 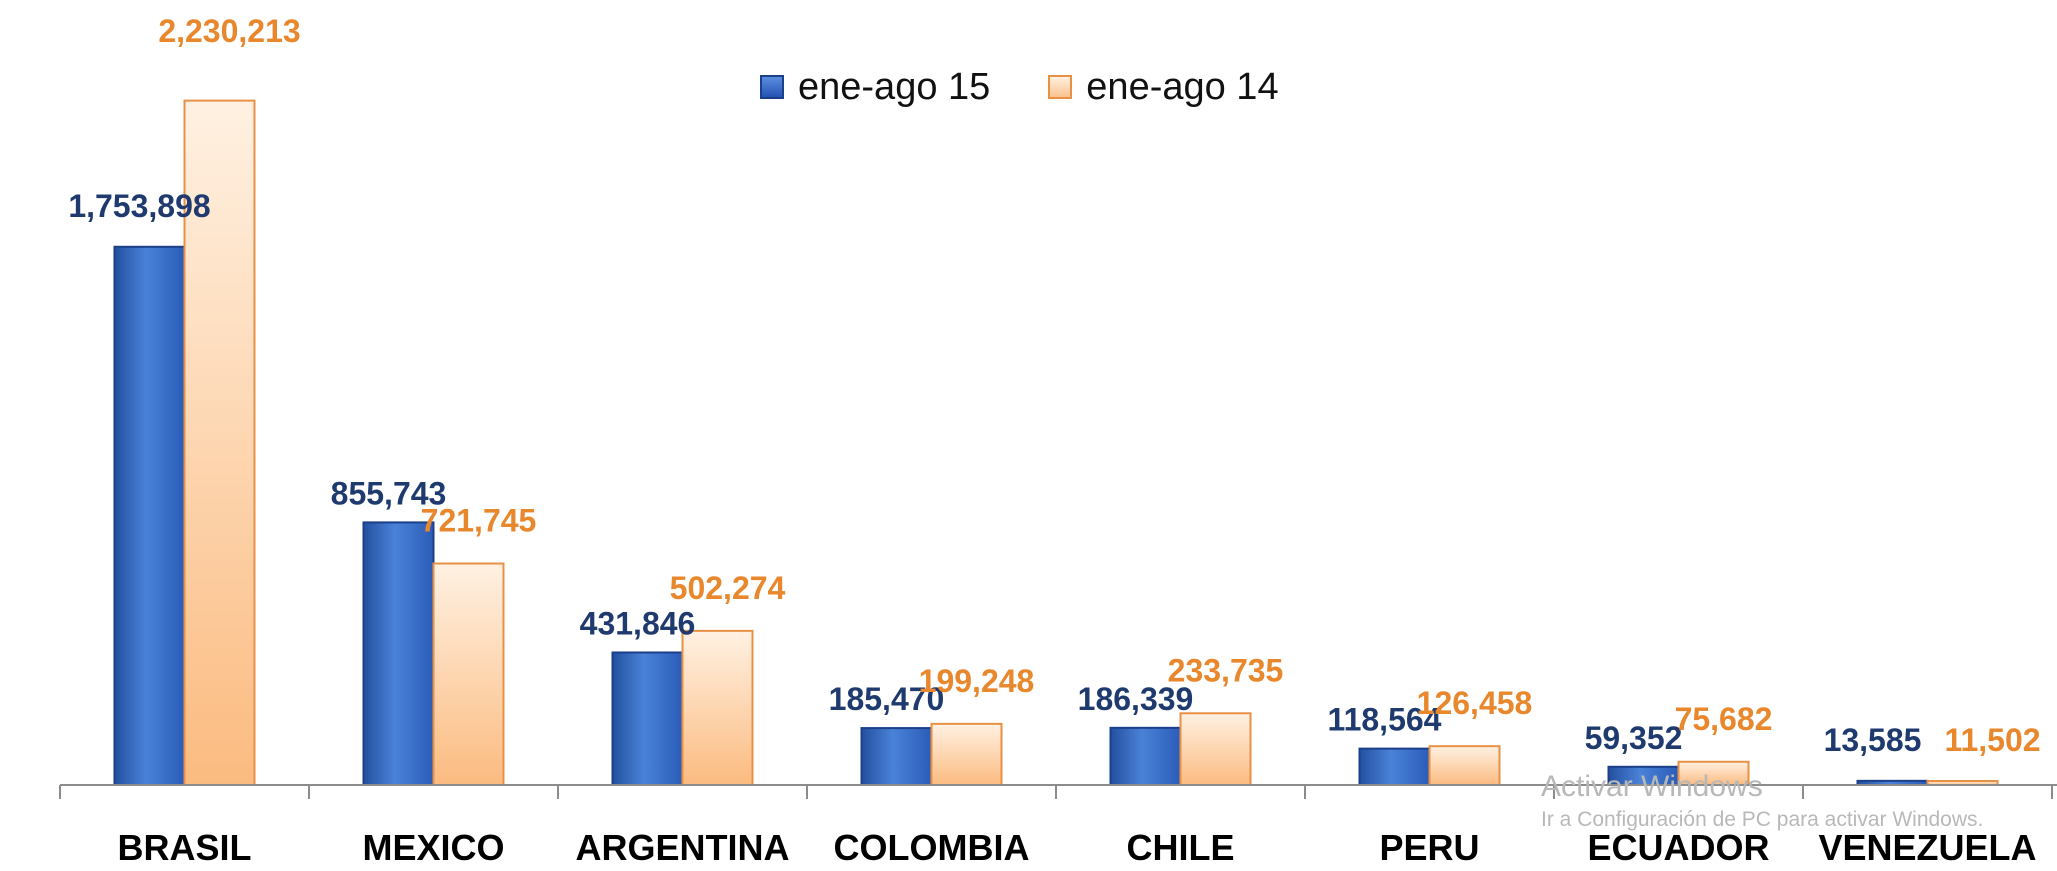 I want to click on value-label-argentina-series-1: 431,846, so click(x=638, y=623).